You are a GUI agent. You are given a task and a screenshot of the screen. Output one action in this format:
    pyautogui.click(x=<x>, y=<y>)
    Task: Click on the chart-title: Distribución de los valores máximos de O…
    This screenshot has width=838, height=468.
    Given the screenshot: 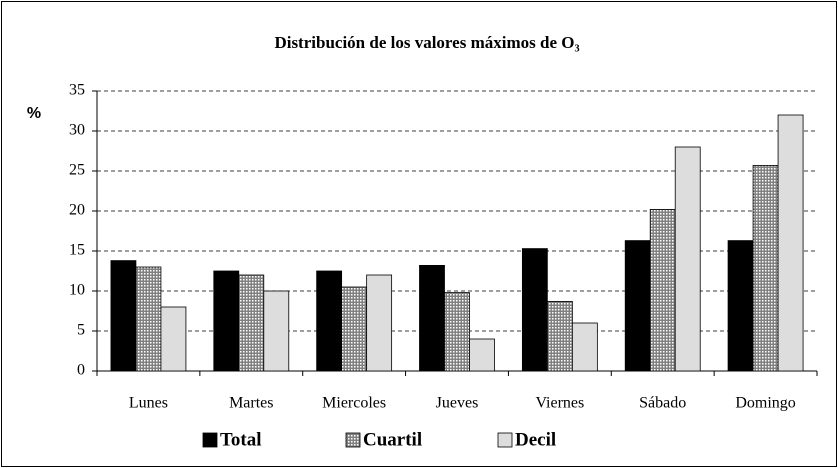 What is the action you would take?
    pyautogui.click(x=426, y=42)
    